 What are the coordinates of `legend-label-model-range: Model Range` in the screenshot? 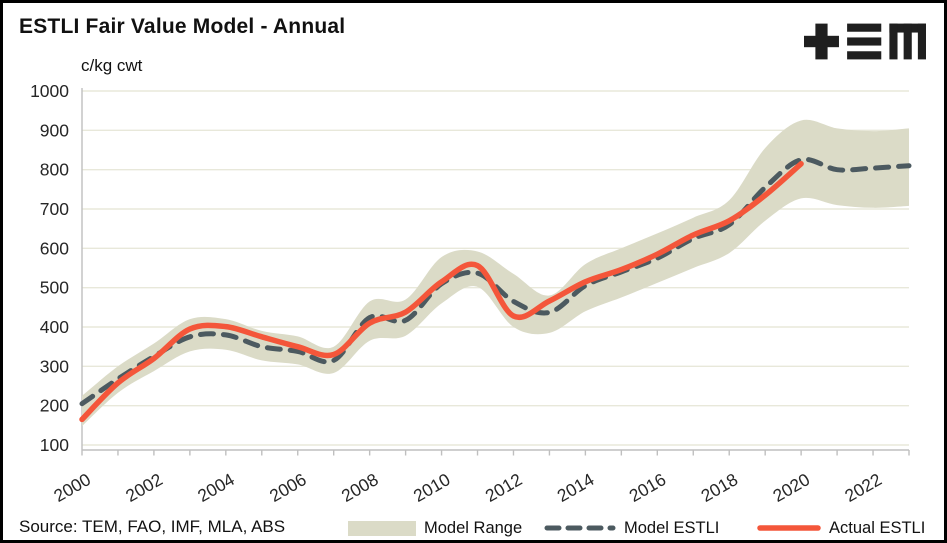 It's located at (473, 527).